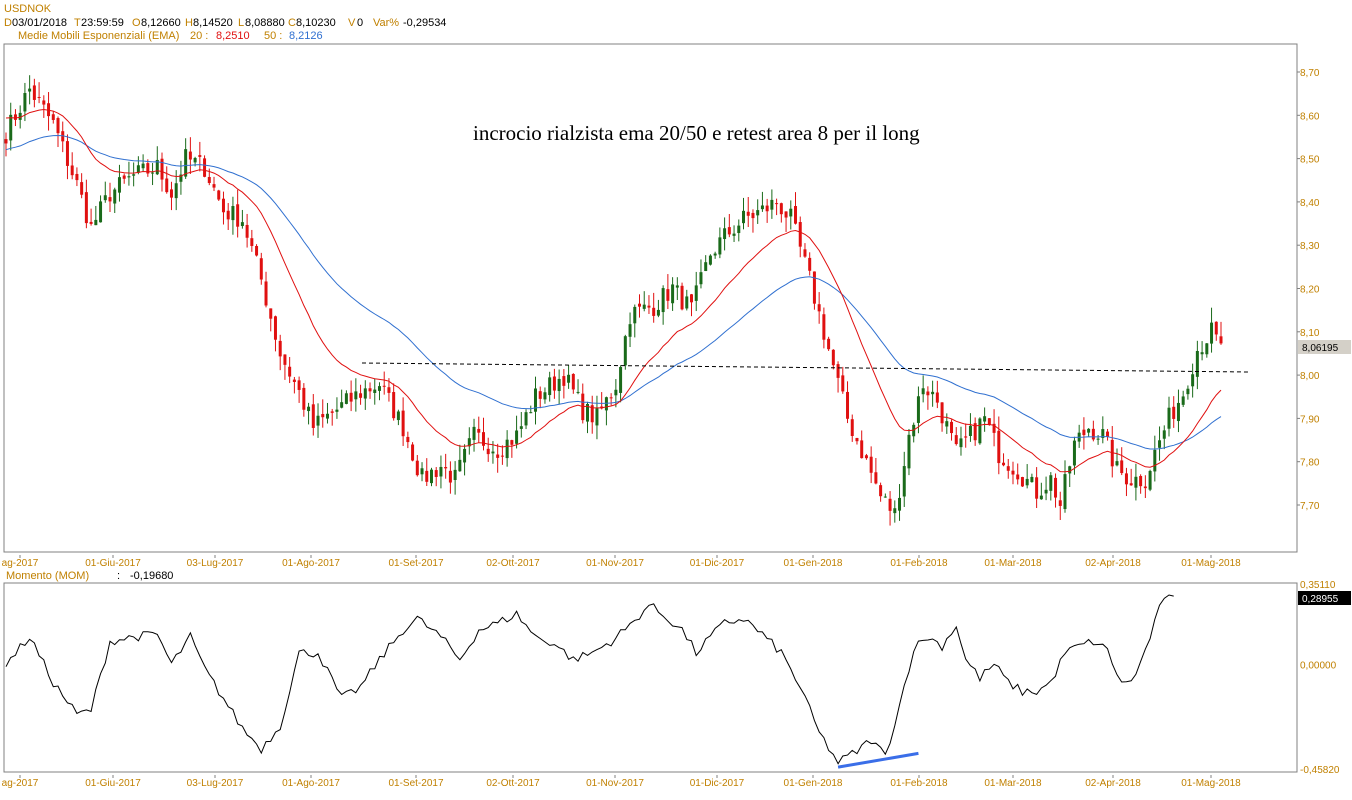  What do you see at coordinates (273, 36) in the screenshot?
I see `ema50-label: 50 :` at bounding box center [273, 36].